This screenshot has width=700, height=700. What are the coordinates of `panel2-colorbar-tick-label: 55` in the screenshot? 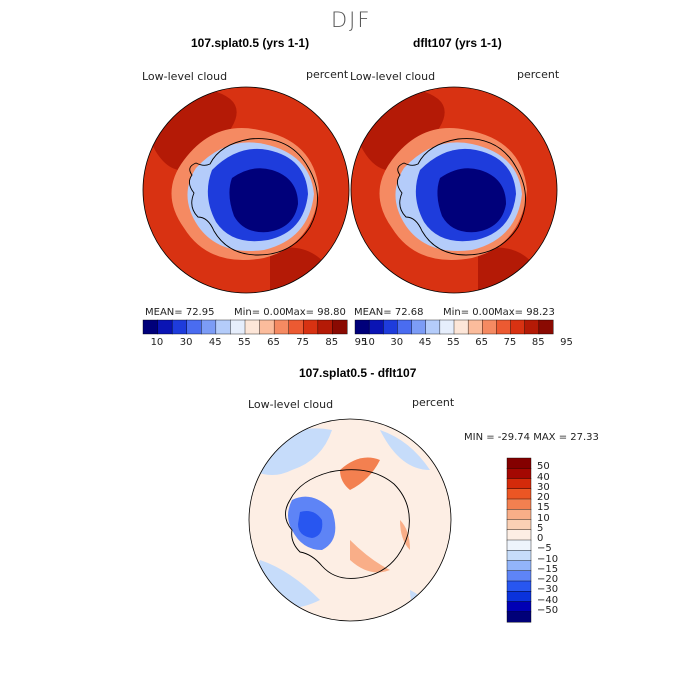 It's located at (453, 342).